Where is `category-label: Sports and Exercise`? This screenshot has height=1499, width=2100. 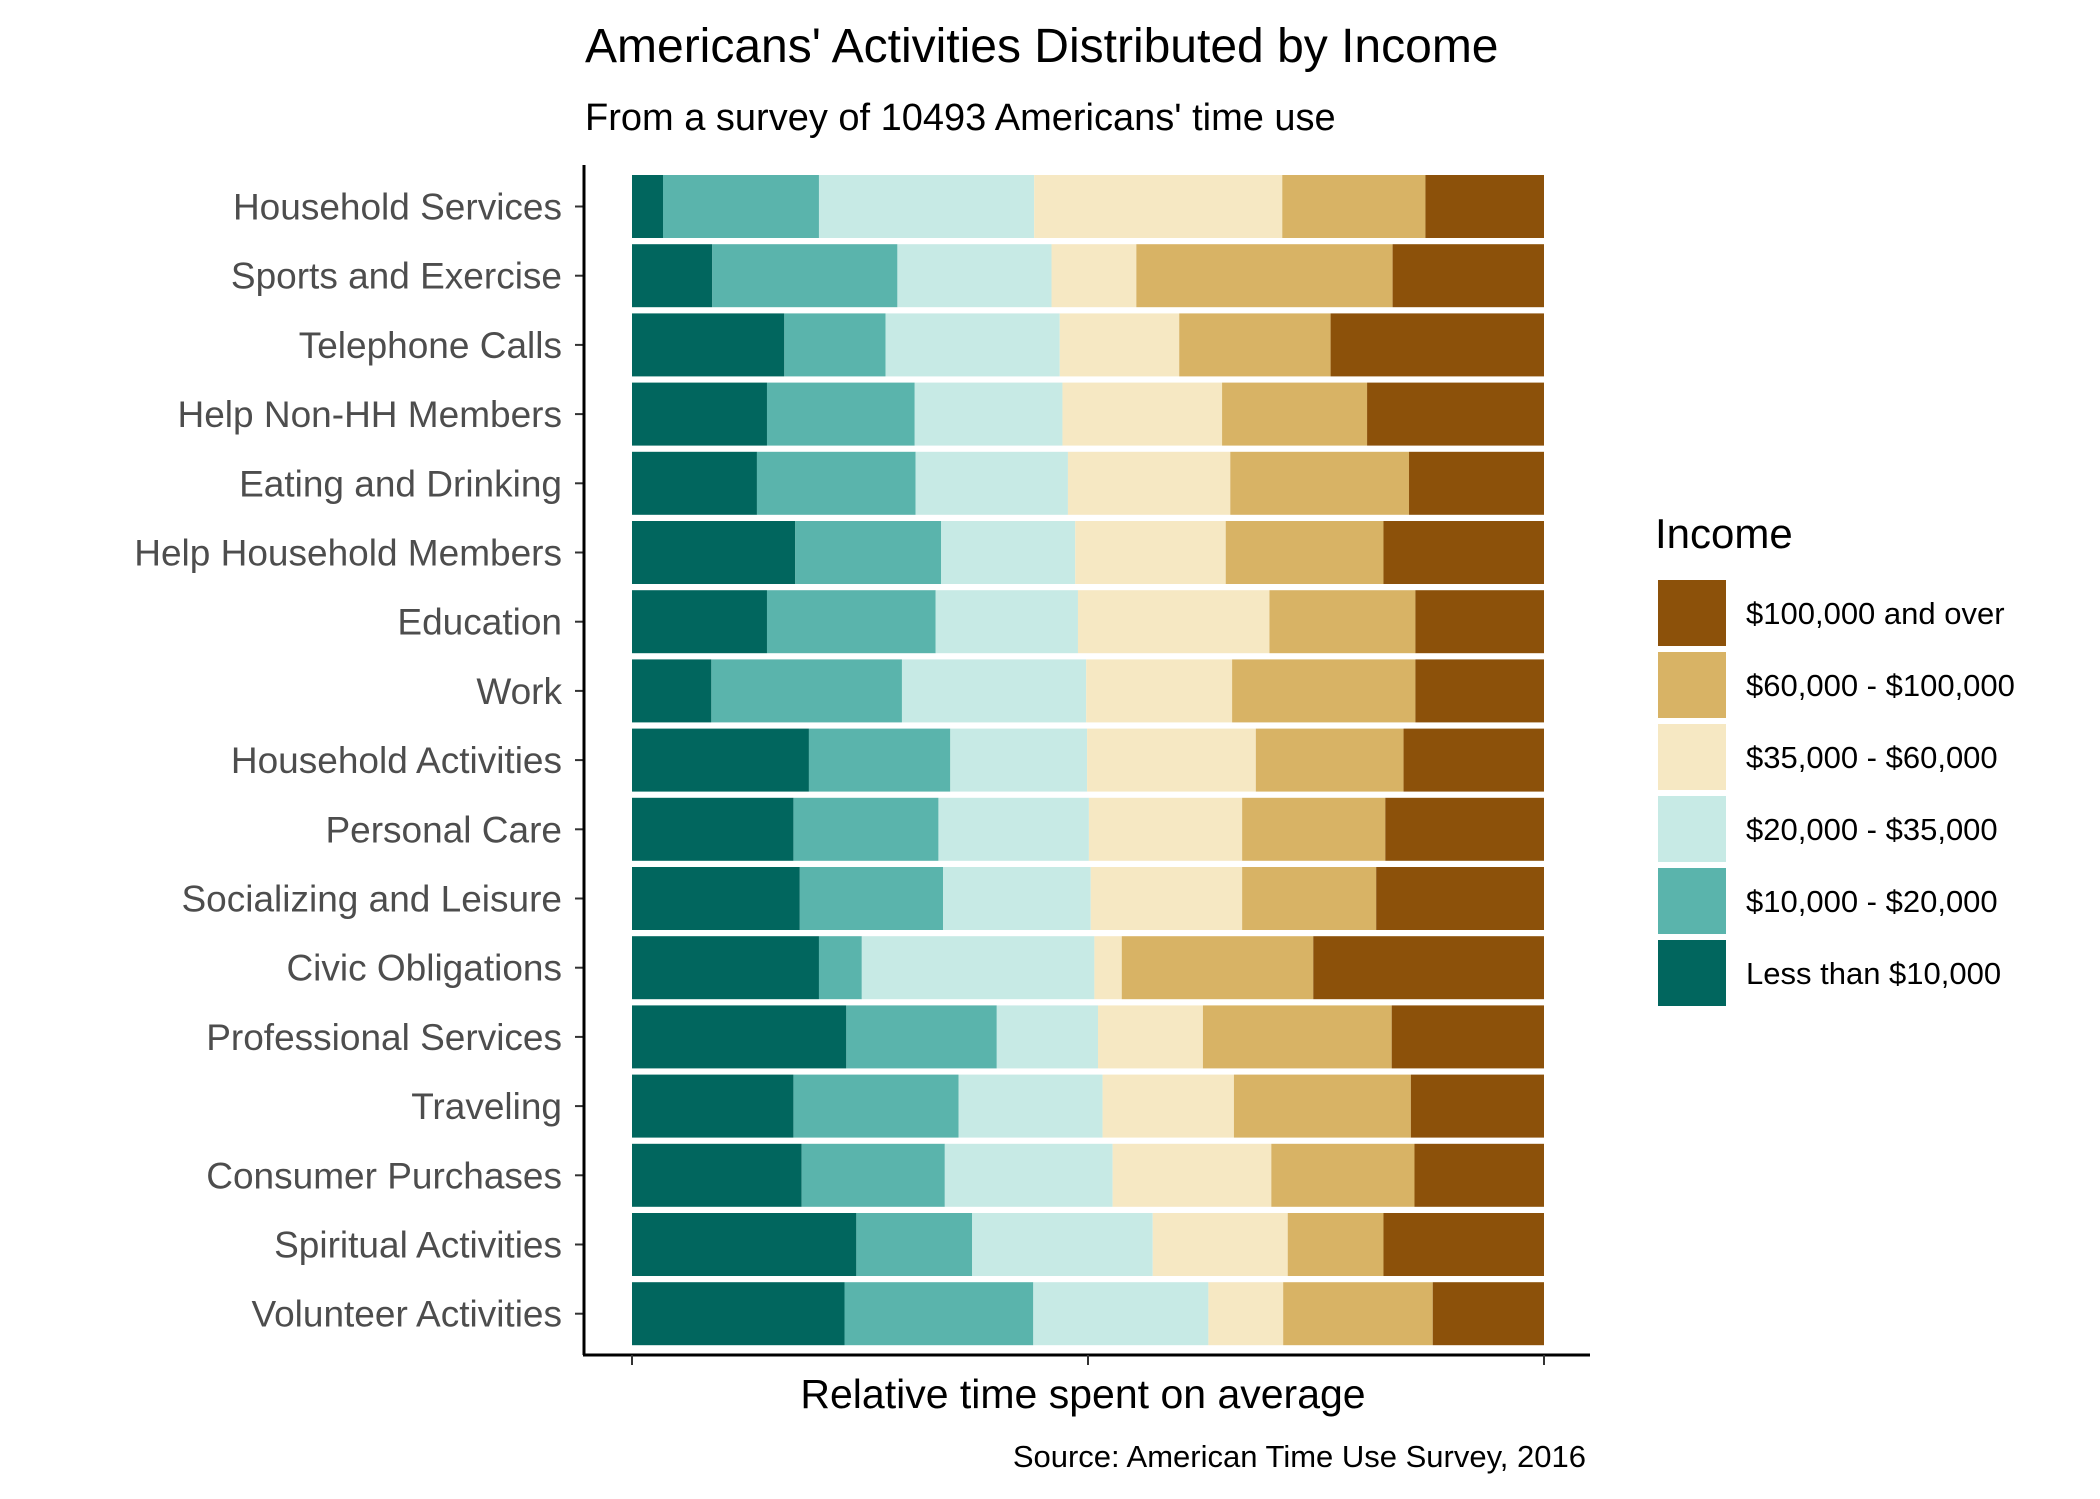
category-label: Sports and Exercise is located at coordinates (396, 276).